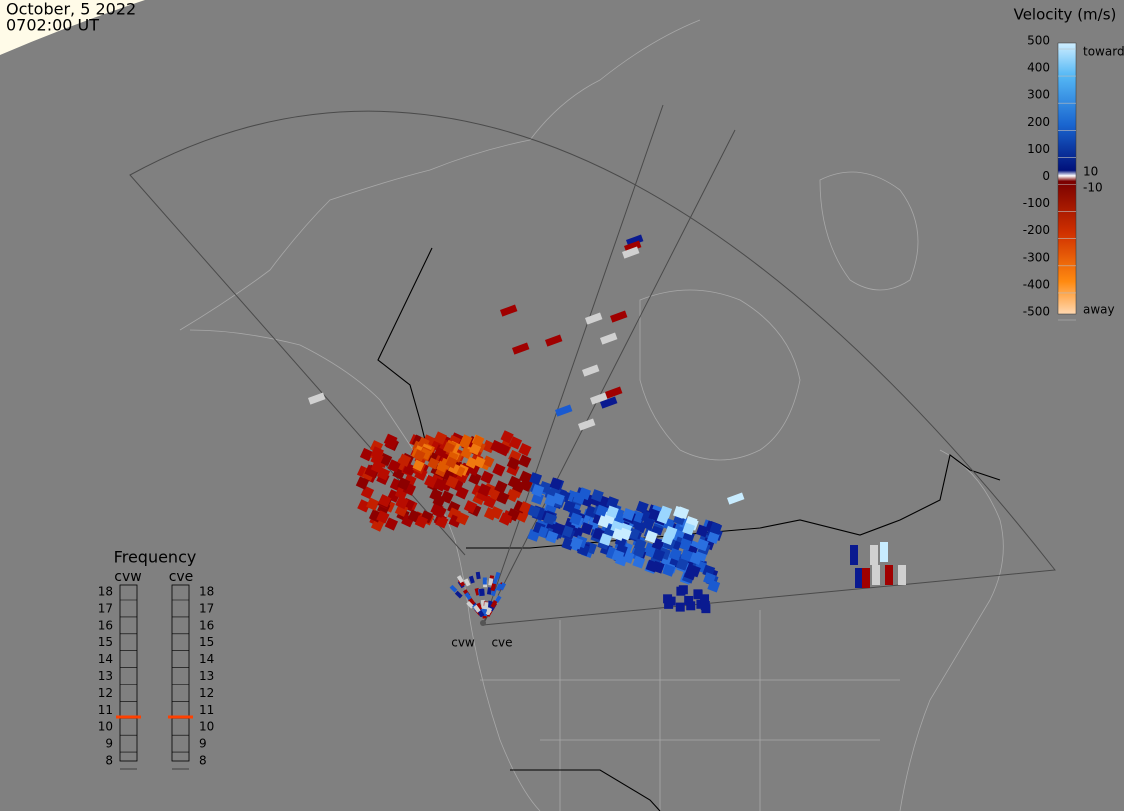 This screenshot has height=811, width=1124. What do you see at coordinates (1090, 172) in the screenshot?
I see `colorbar-inner-label: 10` at bounding box center [1090, 172].